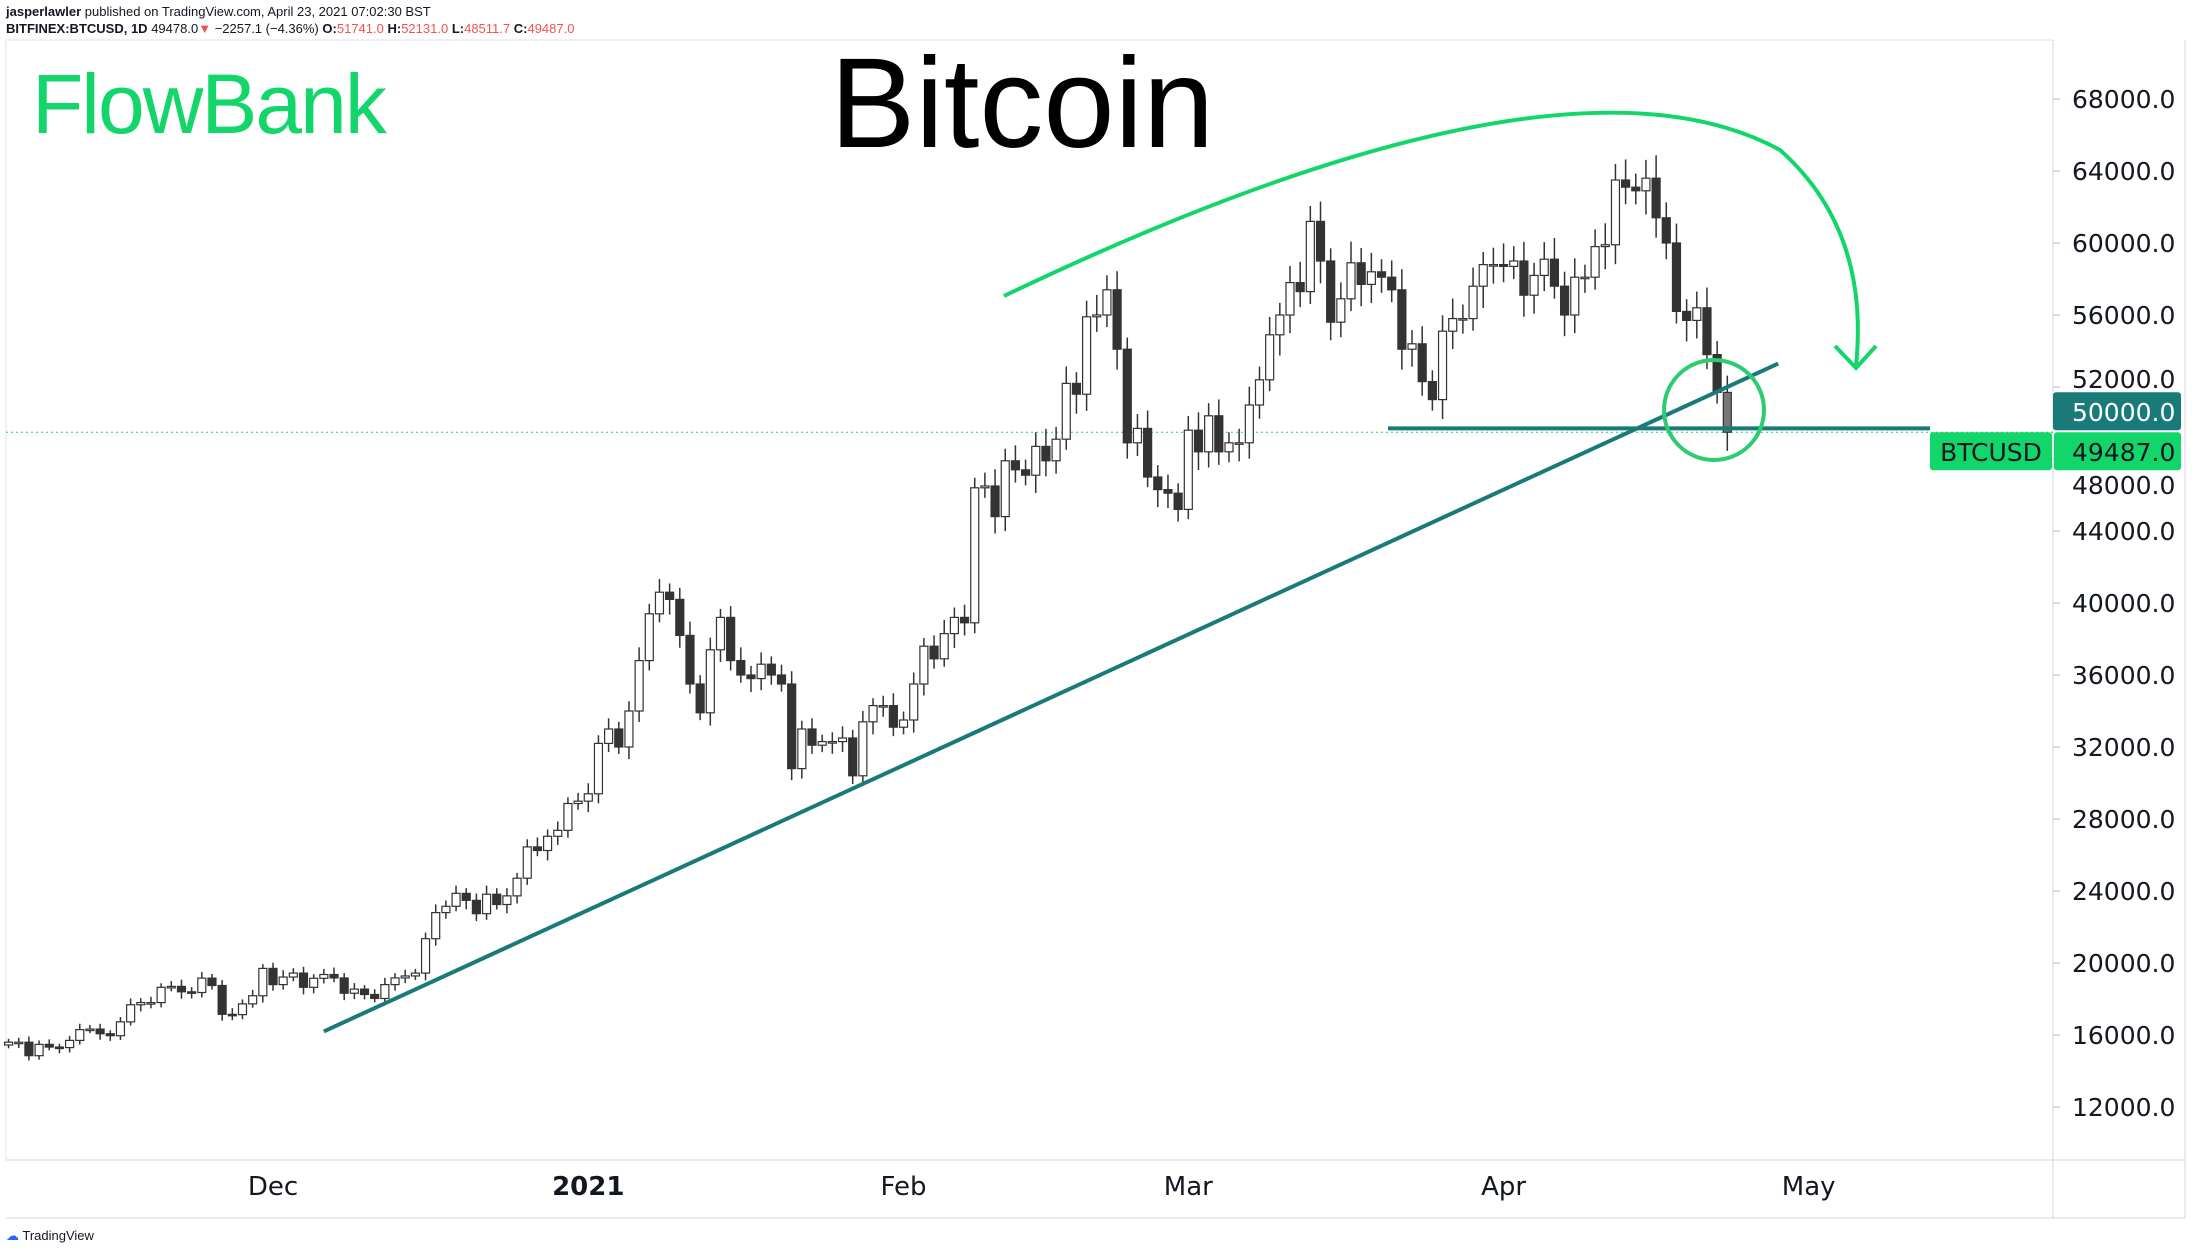 This screenshot has width=2192, height=1256. What do you see at coordinates (1809, 1187) in the screenshot?
I see `x-tick-label: May` at bounding box center [1809, 1187].